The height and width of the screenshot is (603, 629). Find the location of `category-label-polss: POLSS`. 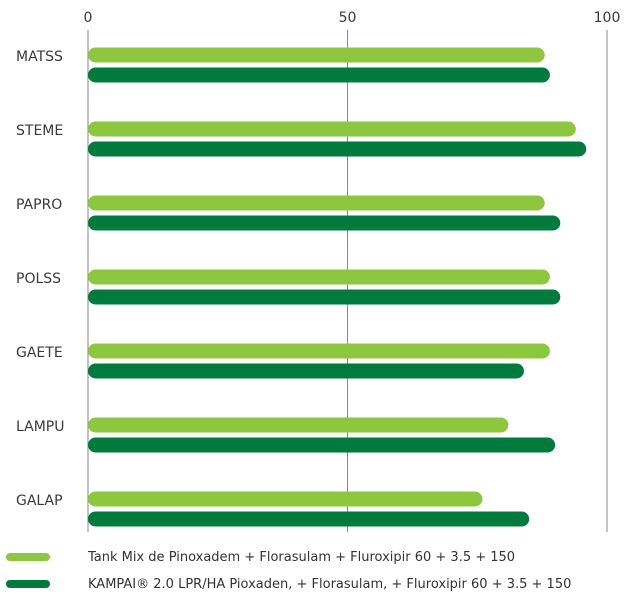

category-label-polss: POLSS is located at coordinates (38, 279).